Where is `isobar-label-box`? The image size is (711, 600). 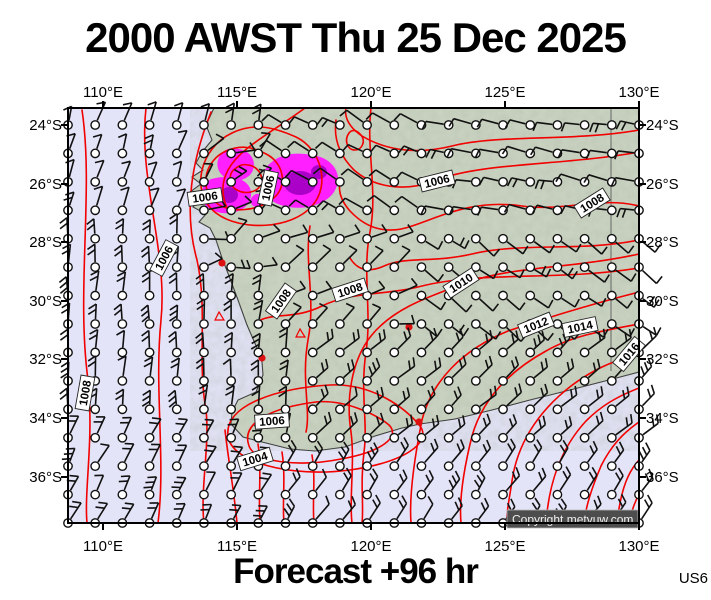 isobar-label-box is located at coordinates (437, 181).